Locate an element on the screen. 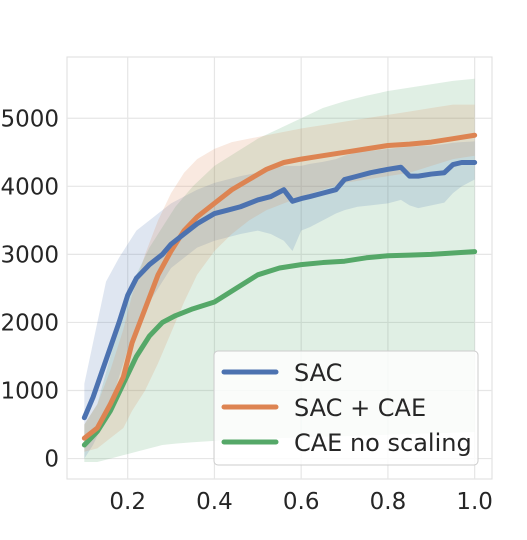  y-tick-label: 0 is located at coordinates (51, 460).